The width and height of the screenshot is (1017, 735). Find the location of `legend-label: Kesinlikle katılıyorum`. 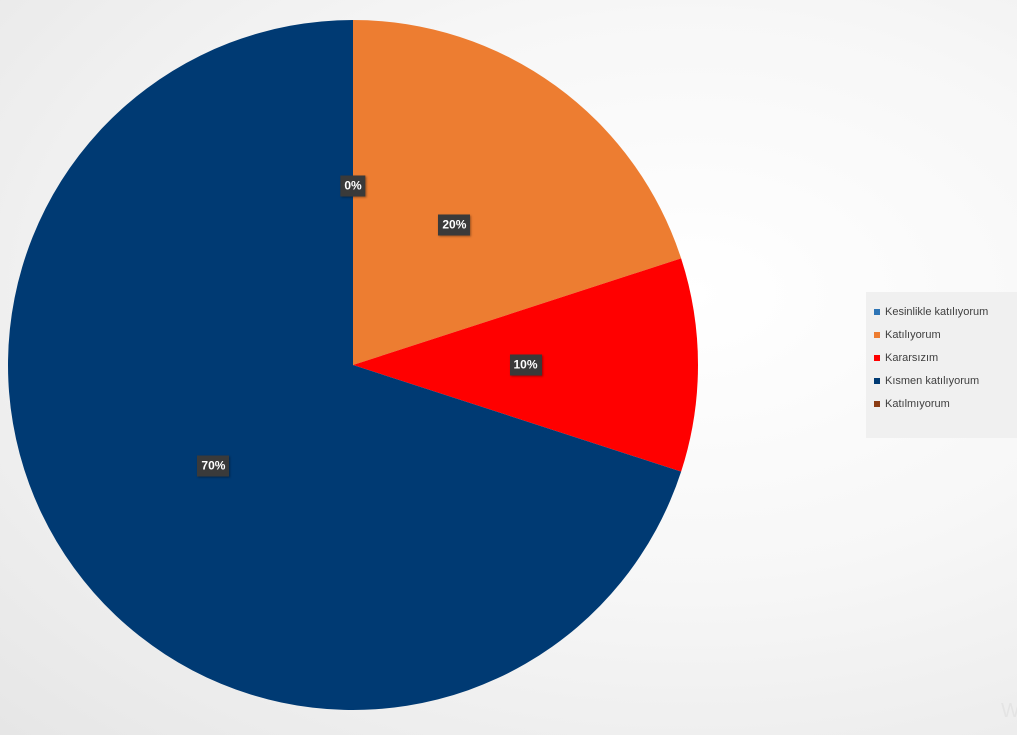

legend-label: Kesinlikle katılıyorum is located at coordinates (936, 312).